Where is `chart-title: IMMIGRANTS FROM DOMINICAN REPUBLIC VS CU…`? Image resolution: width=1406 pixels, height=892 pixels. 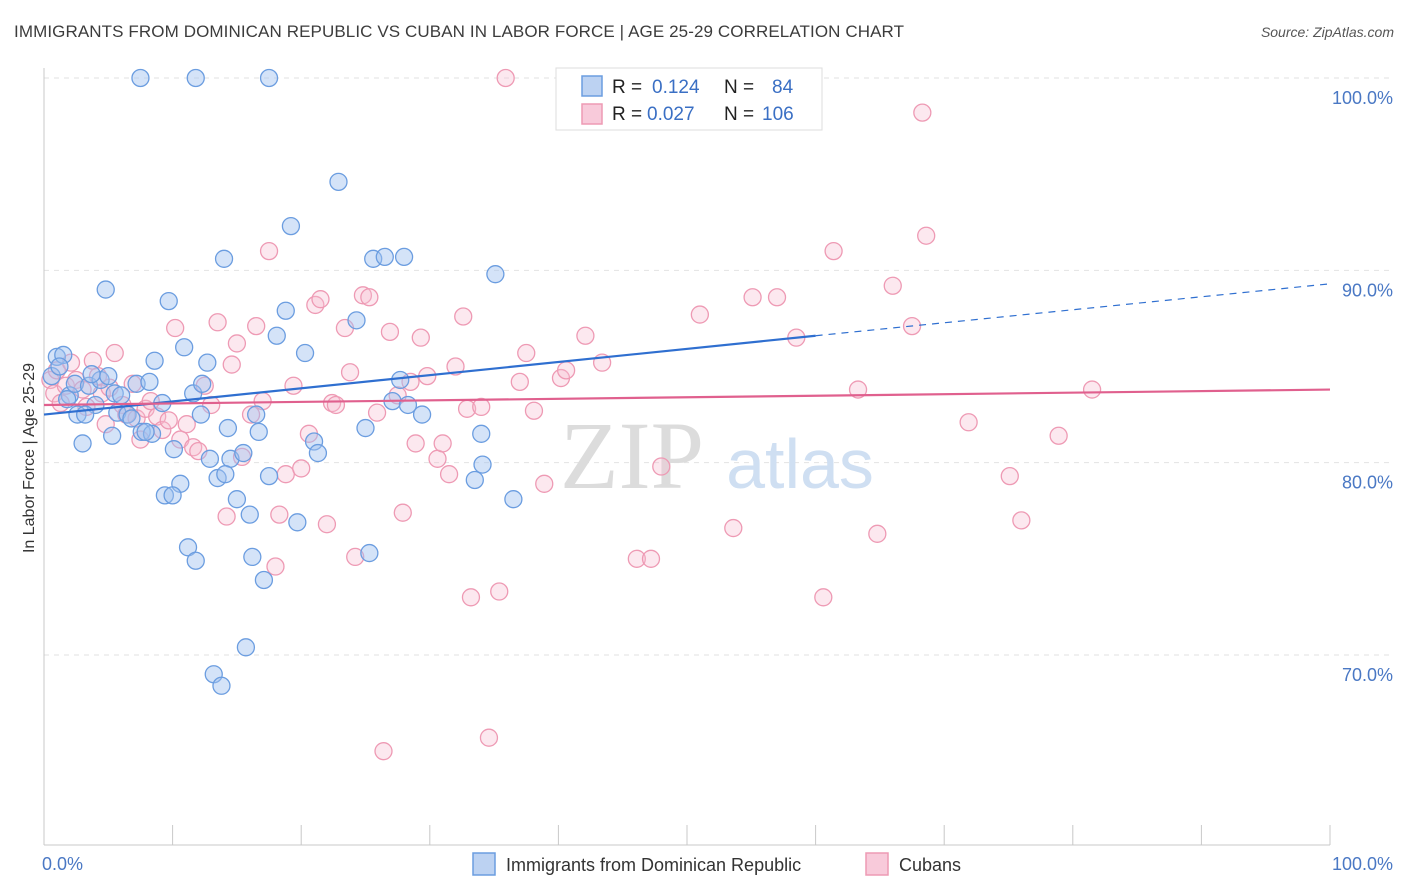
chart-title: IMMIGRANTS FROM DOMINICAN REPUBLIC VS CU… is located at coordinates (459, 31).